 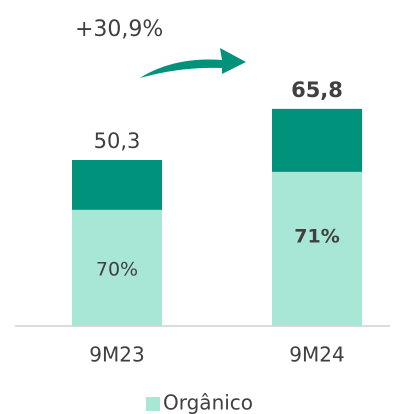 I want to click on x-tick-label: 9M23, so click(x=116, y=355).